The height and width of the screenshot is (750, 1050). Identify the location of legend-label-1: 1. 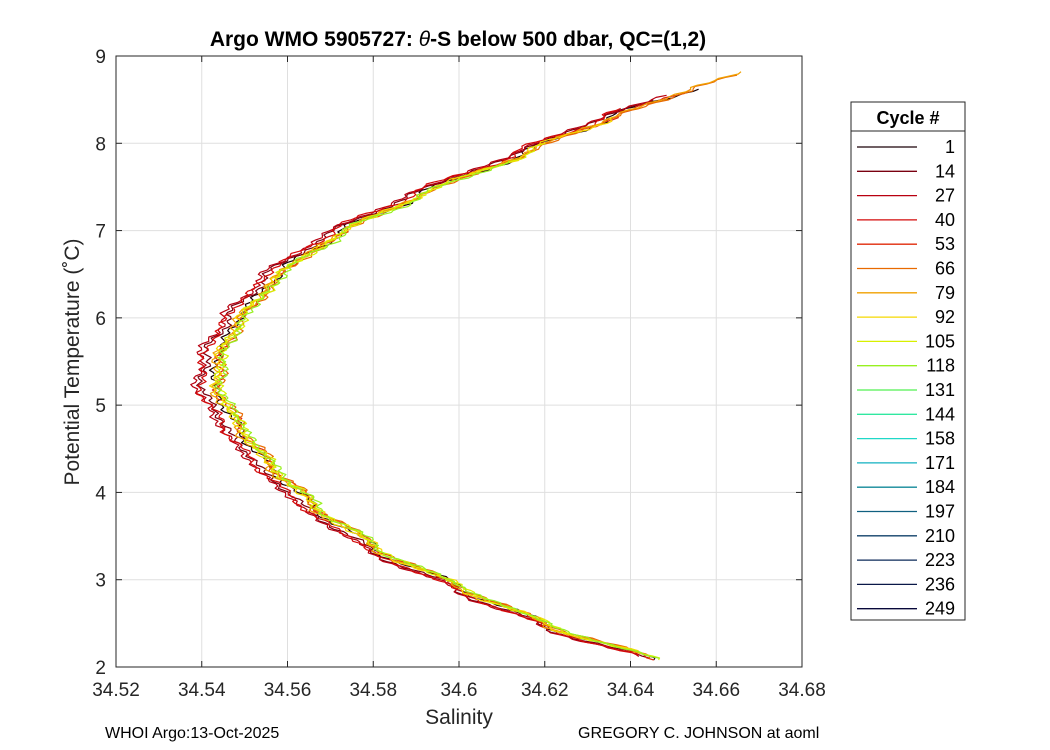
(950, 147).